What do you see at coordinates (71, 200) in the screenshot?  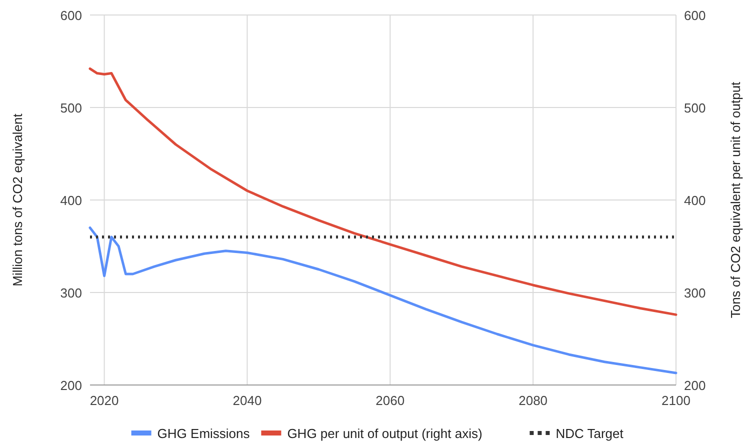 I see `y-tick-label: 400` at bounding box center [71, 200].